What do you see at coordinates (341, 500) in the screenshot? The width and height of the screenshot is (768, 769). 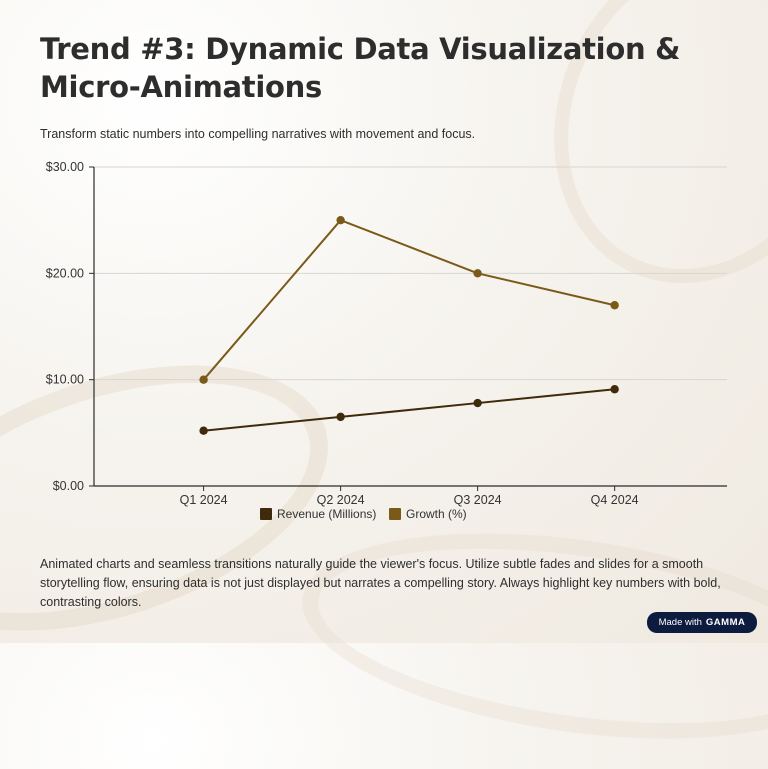 I see `x-tick-label: Q2 2024` at bounding box center [341, 500].